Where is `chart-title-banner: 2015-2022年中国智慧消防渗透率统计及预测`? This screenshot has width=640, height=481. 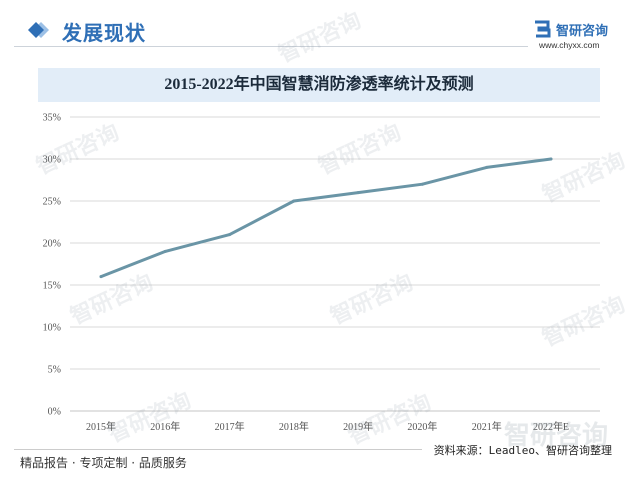
chart-title-banner: 2015-2022年中国智慧消防渗透率统计及预测 is located at coordinates (319, 85).